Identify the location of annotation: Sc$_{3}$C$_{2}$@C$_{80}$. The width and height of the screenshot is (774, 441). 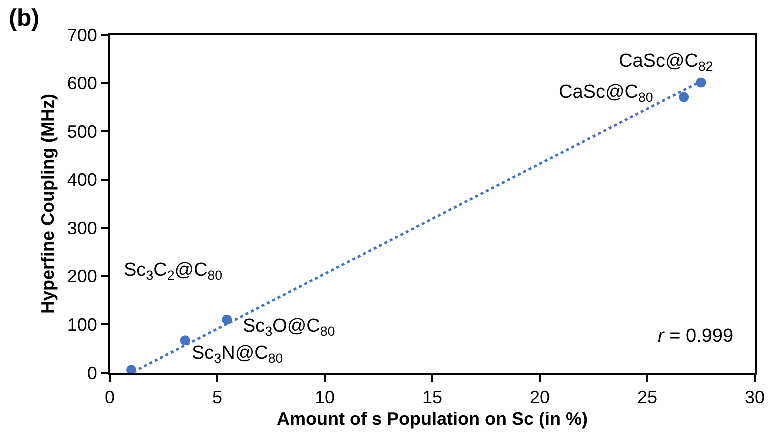
(173, 271).